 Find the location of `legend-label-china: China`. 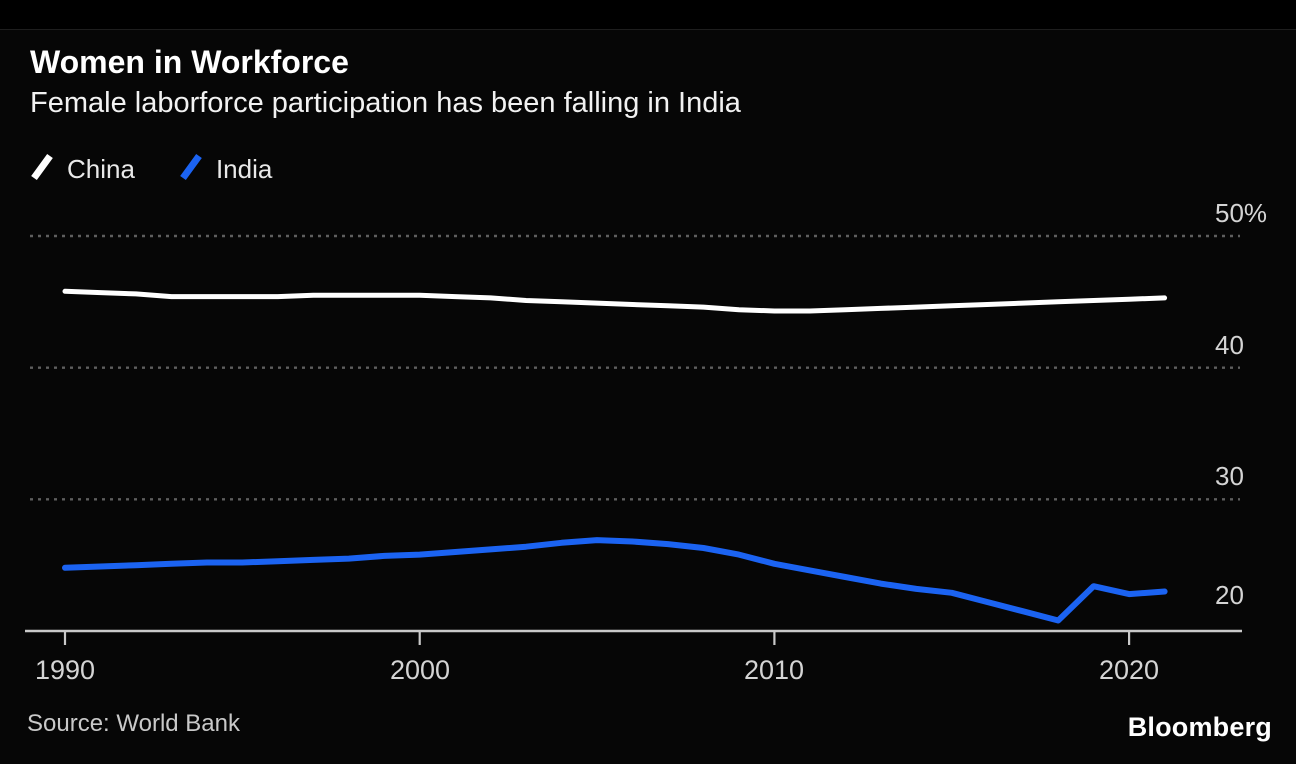

legend-label-china: China is located at coordinates (101, 168).